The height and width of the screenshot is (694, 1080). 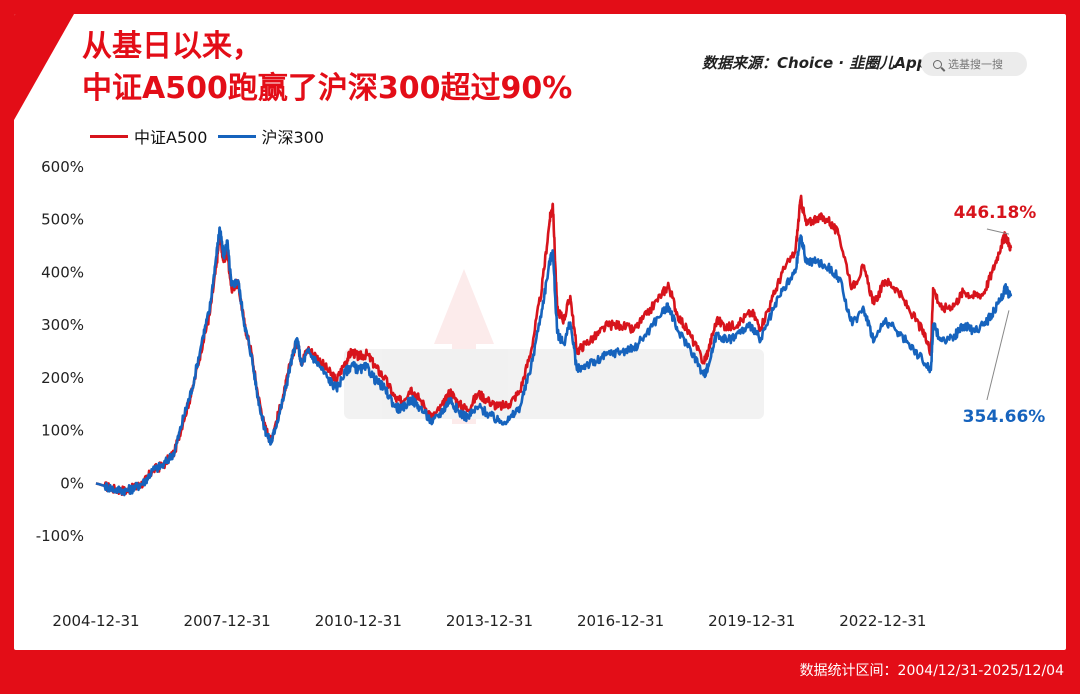 What do you see at coordinates (327, 68) in the screenshot?
I see `page-title: 从基日以来， 中证A500跑赢了沪深300超过90%` at bounding box center [327, 68].